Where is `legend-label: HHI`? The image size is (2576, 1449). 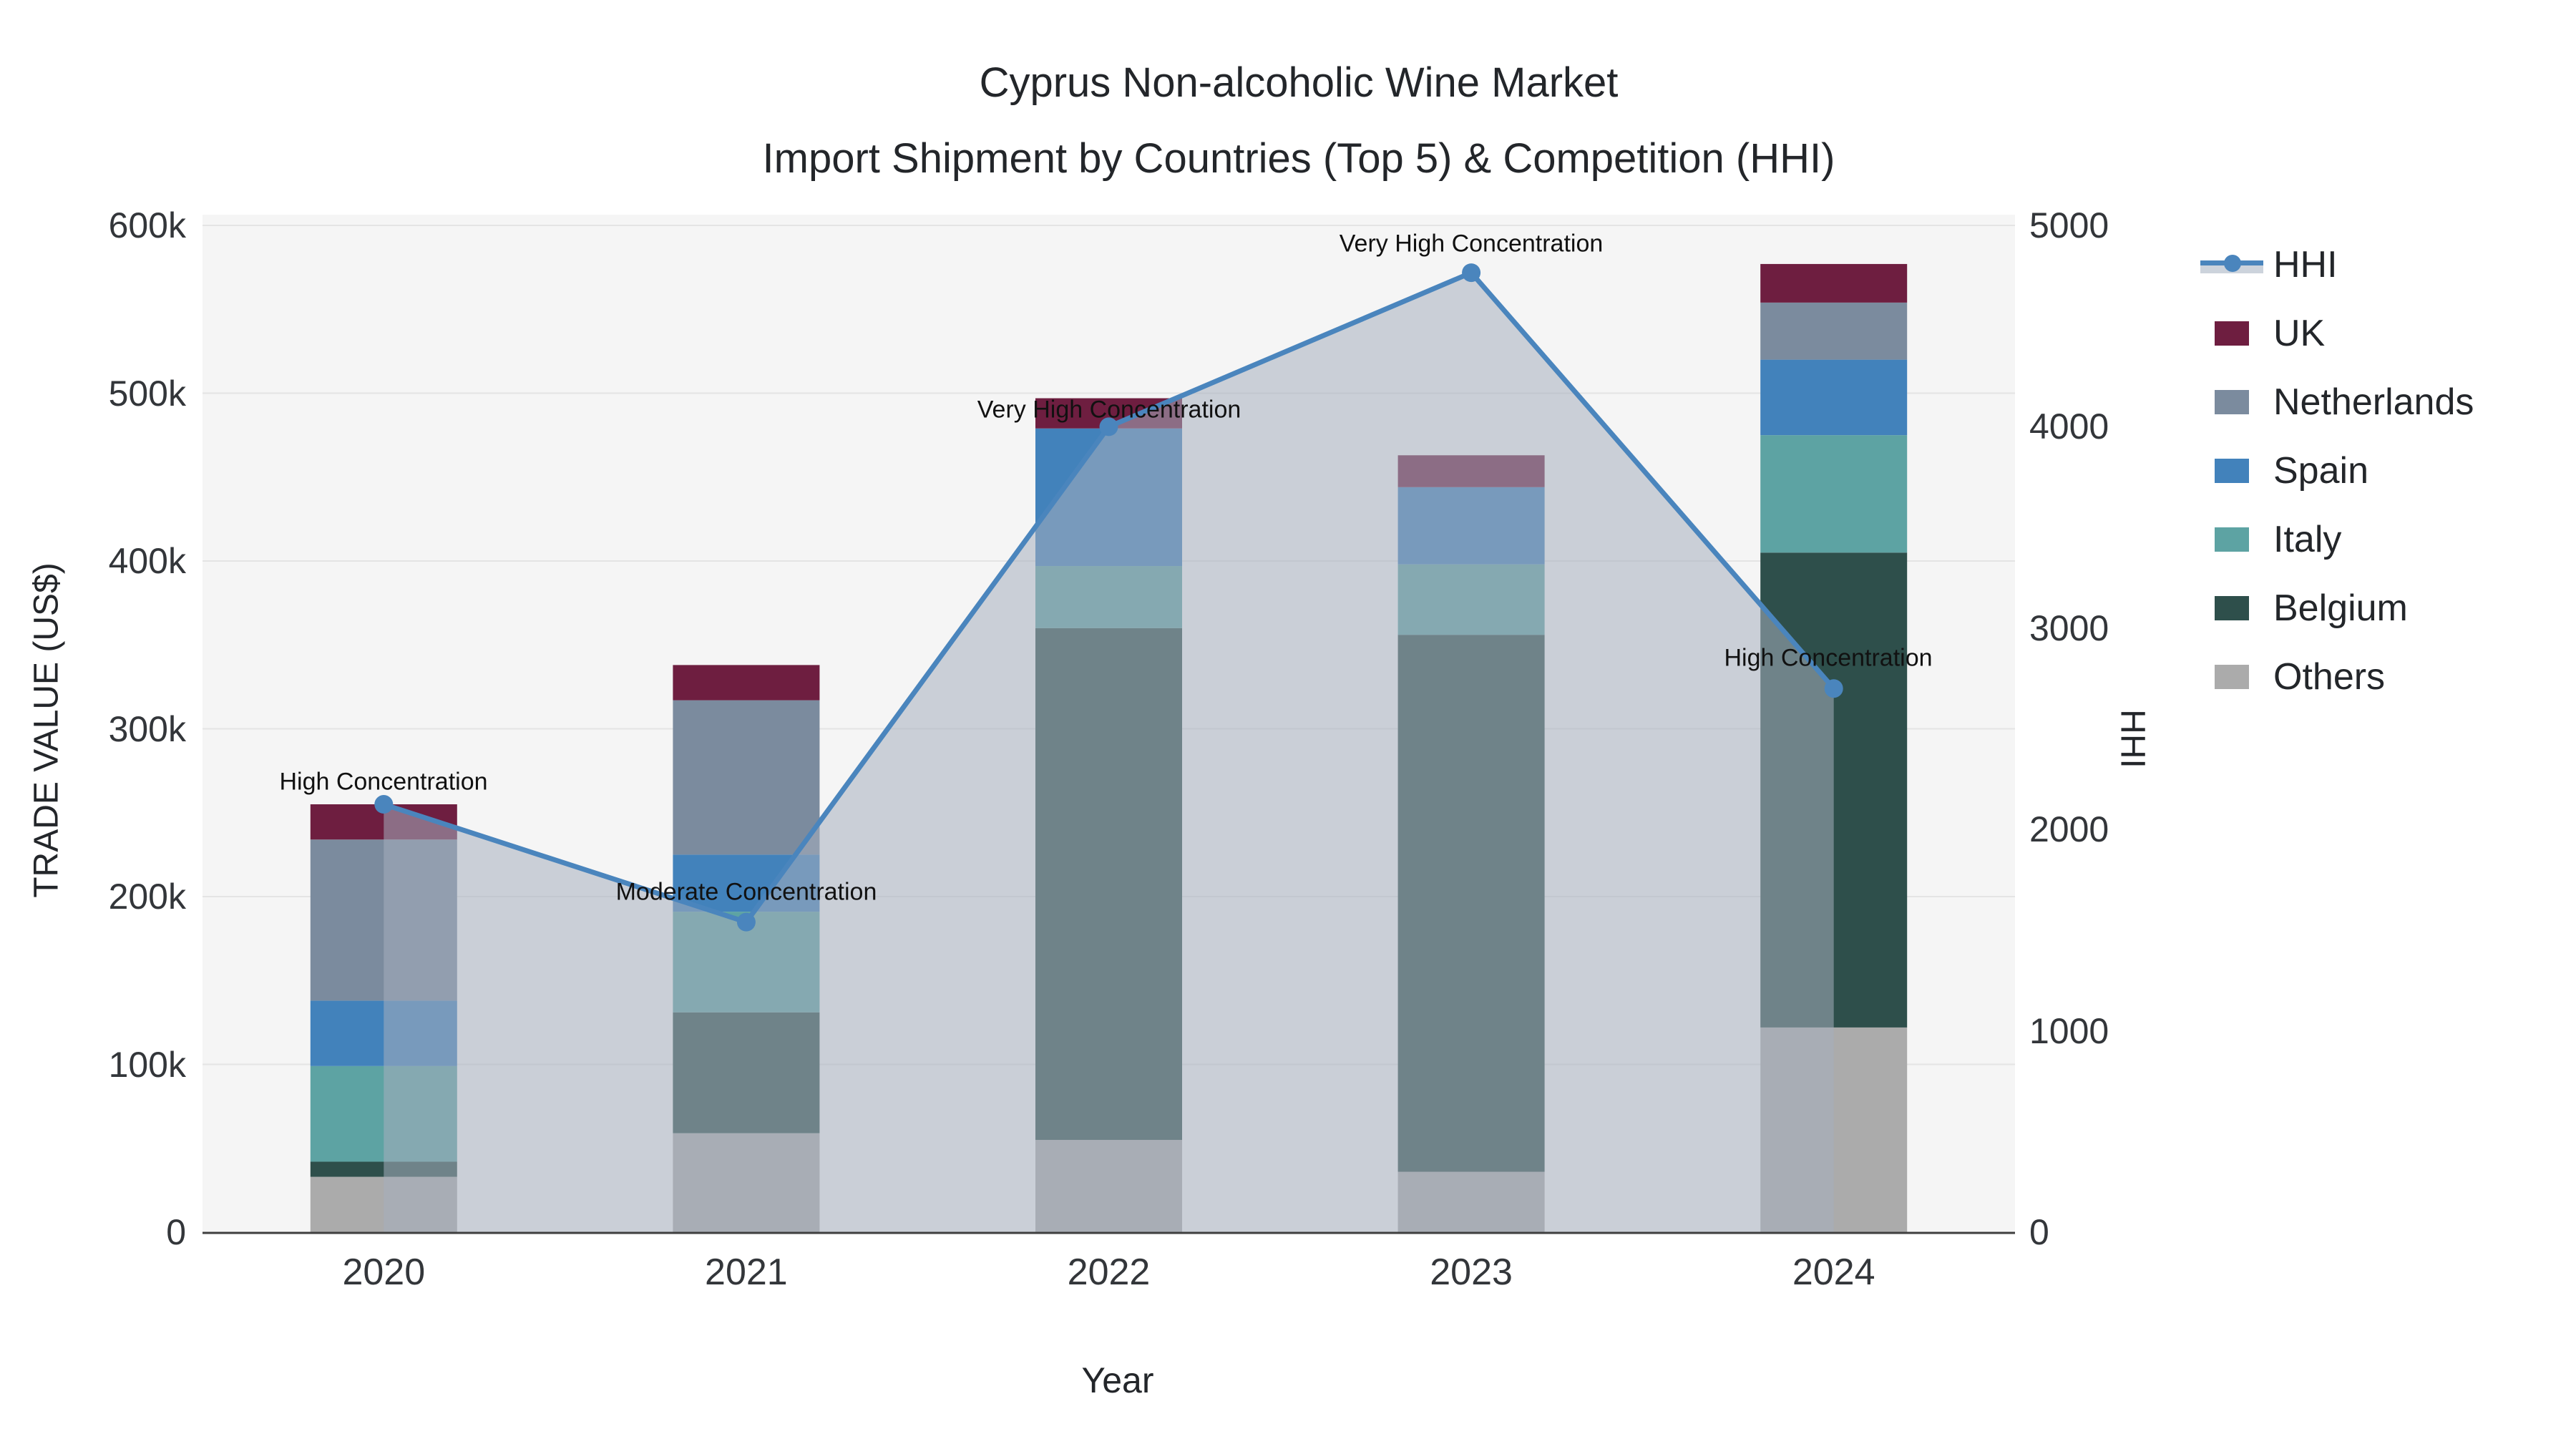
legend-label: HHI is located at coordinates (2305, 265).